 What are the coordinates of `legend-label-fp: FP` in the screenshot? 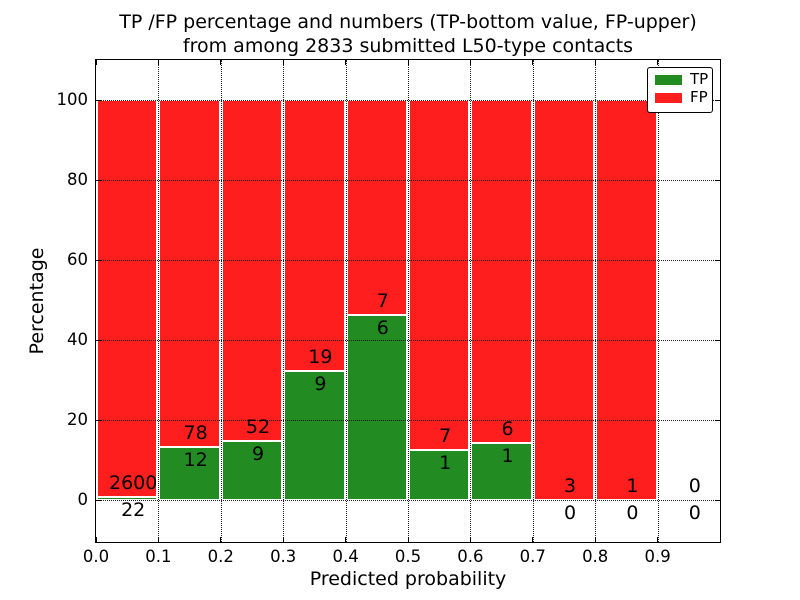 It's located at (699, 97).